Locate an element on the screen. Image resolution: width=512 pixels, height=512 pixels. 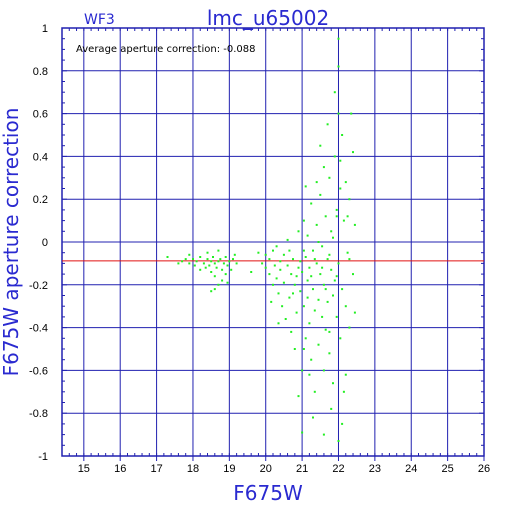
y-tick-label: -0.4 is located at coordinates (38, 329).